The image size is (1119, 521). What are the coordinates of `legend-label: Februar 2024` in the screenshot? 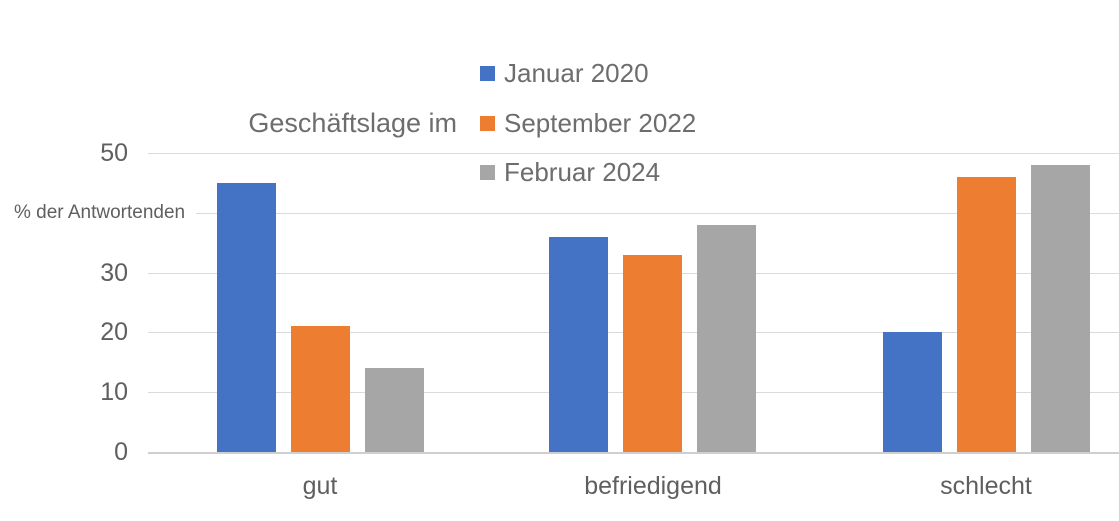 It's located at (582, 172).